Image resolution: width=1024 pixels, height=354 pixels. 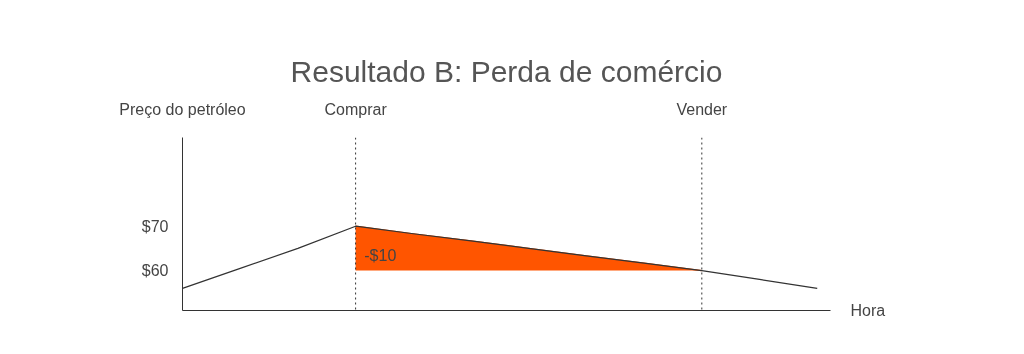 I want to click on annotation: -$10, so click(x=380, y=255).